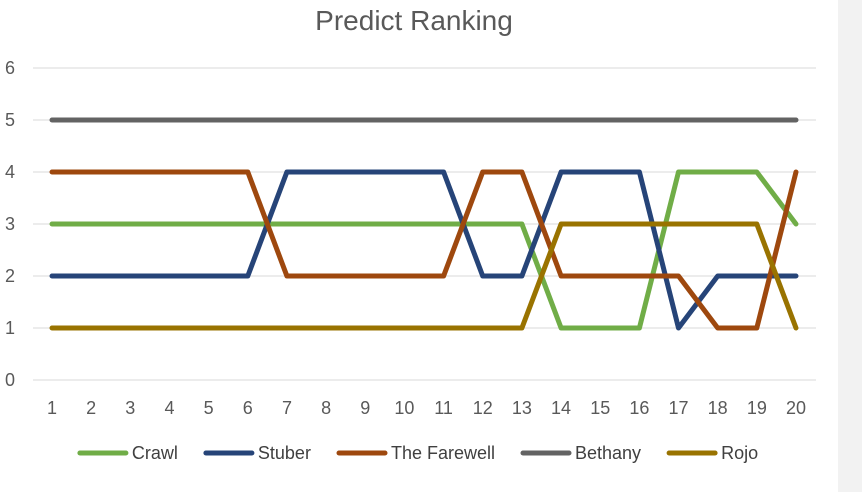 The image size is (862, 492). I want to click on legend-label: Rojo, so click(739, 453).